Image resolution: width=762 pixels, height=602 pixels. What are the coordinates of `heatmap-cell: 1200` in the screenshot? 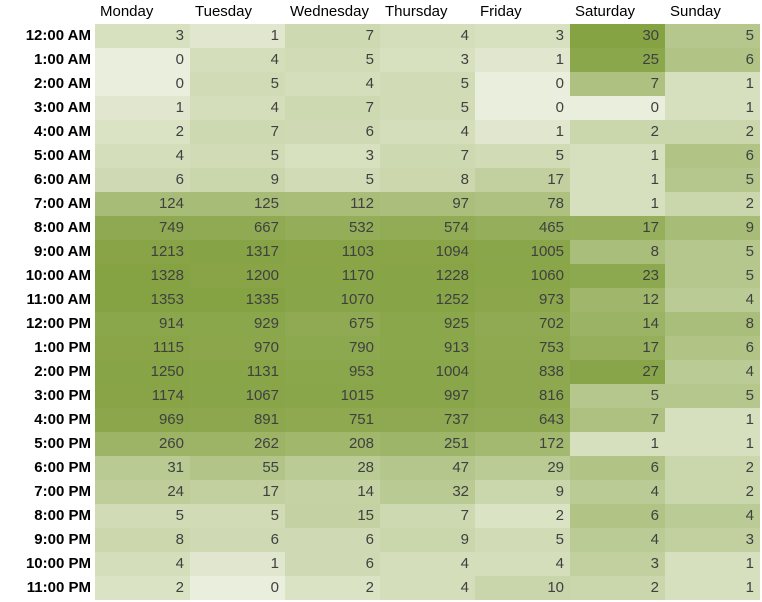 It's located at (237, 276).